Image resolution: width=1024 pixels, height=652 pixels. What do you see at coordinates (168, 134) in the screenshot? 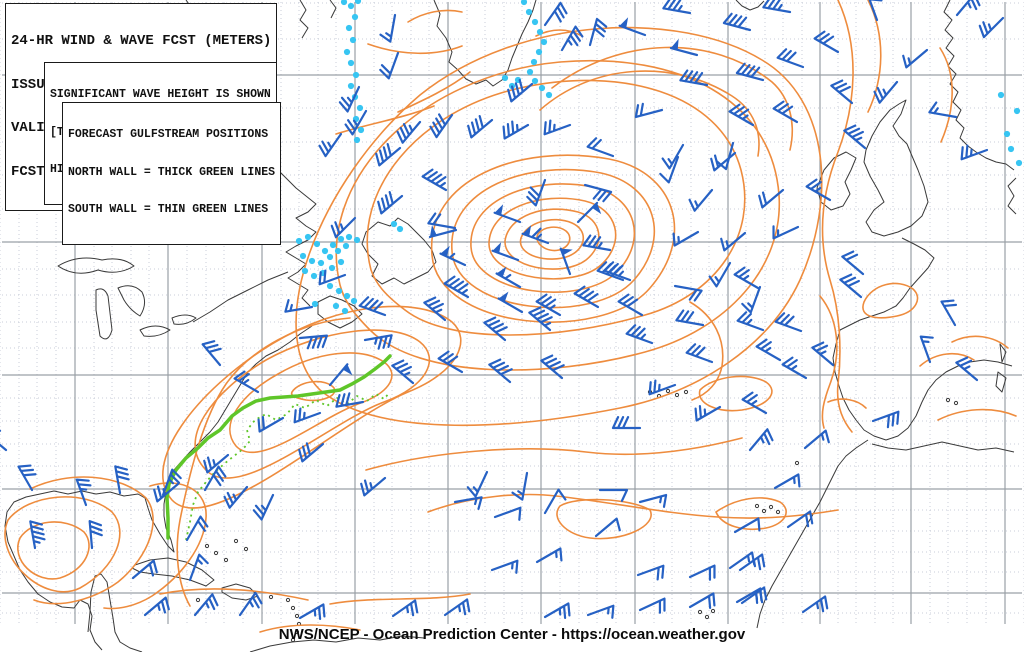
I see `legend-line: FORECAST GULFSTREAM POSITIONS` at bounding box center [168, 134].